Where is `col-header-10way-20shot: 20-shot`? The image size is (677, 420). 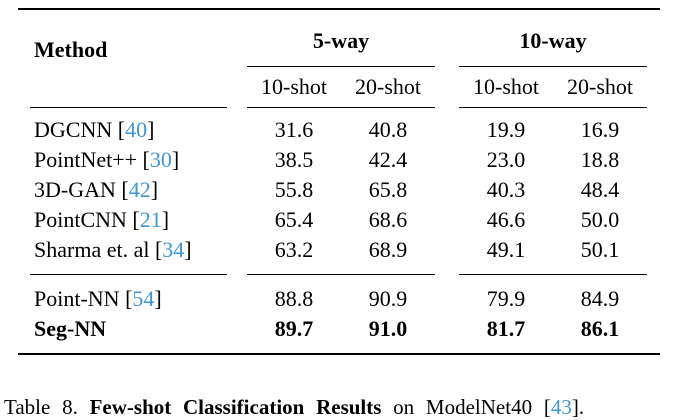
col-header-10way-20shot: 20-shot is located at coordinates (600, 87).